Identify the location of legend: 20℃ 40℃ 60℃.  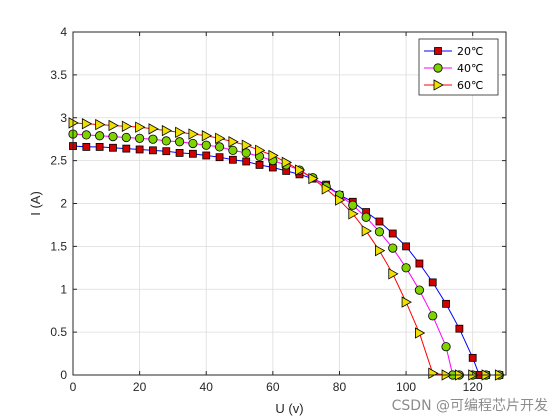
(458, 67).